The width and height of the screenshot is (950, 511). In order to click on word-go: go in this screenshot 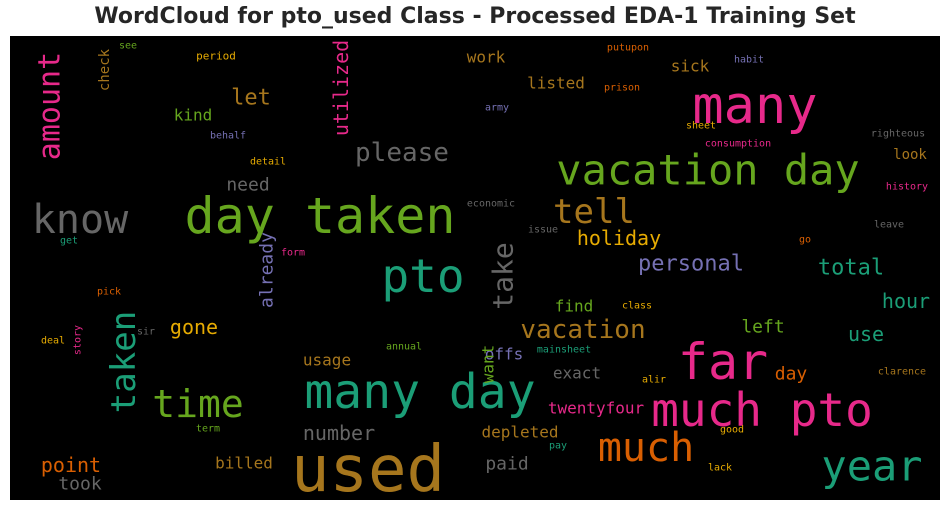, I will do `click(805, 240)`.